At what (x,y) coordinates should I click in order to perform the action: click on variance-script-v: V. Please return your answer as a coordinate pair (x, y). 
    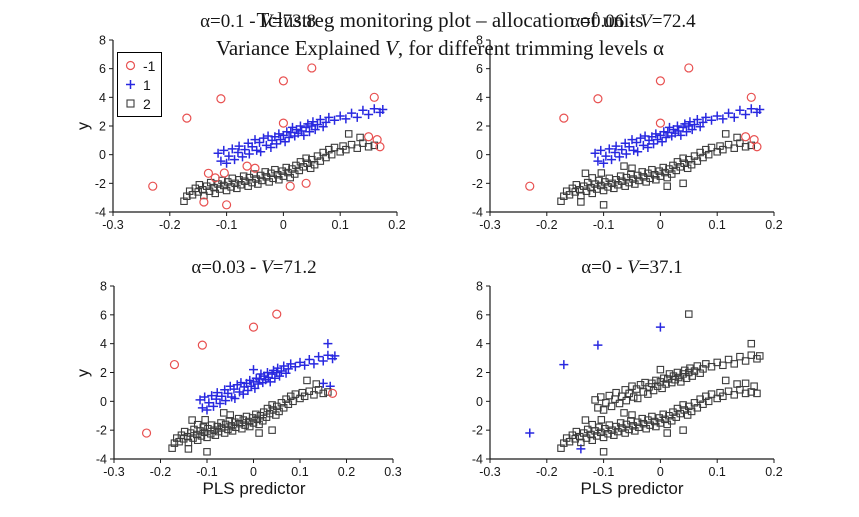
    Looking at the image, I should click on (391, 48).